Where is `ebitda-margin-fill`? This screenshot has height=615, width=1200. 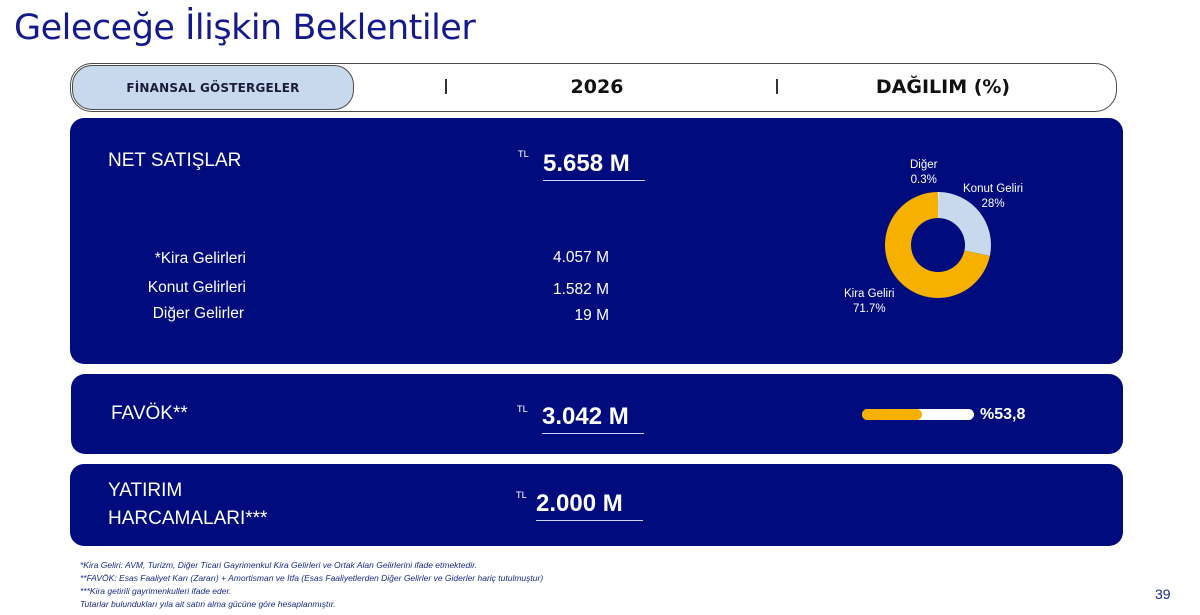 ebitda-margin-fill is located at coordinates (892, 414).